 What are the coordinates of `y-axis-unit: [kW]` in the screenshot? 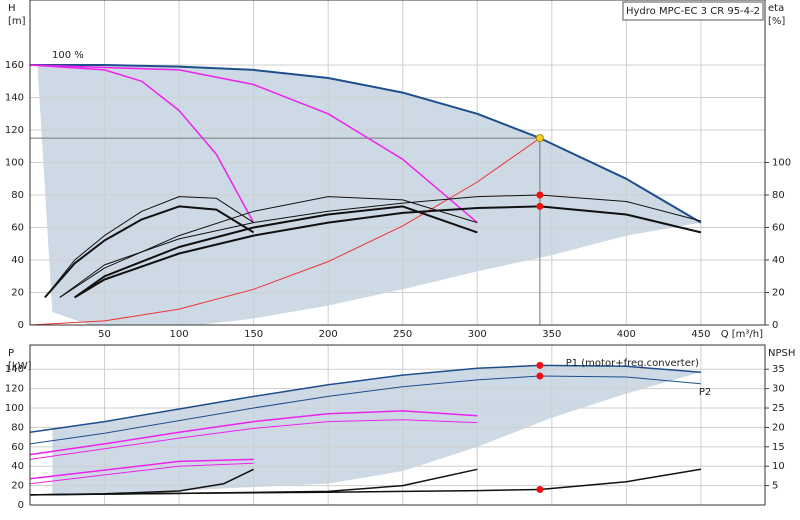 It's located at (20, 366).